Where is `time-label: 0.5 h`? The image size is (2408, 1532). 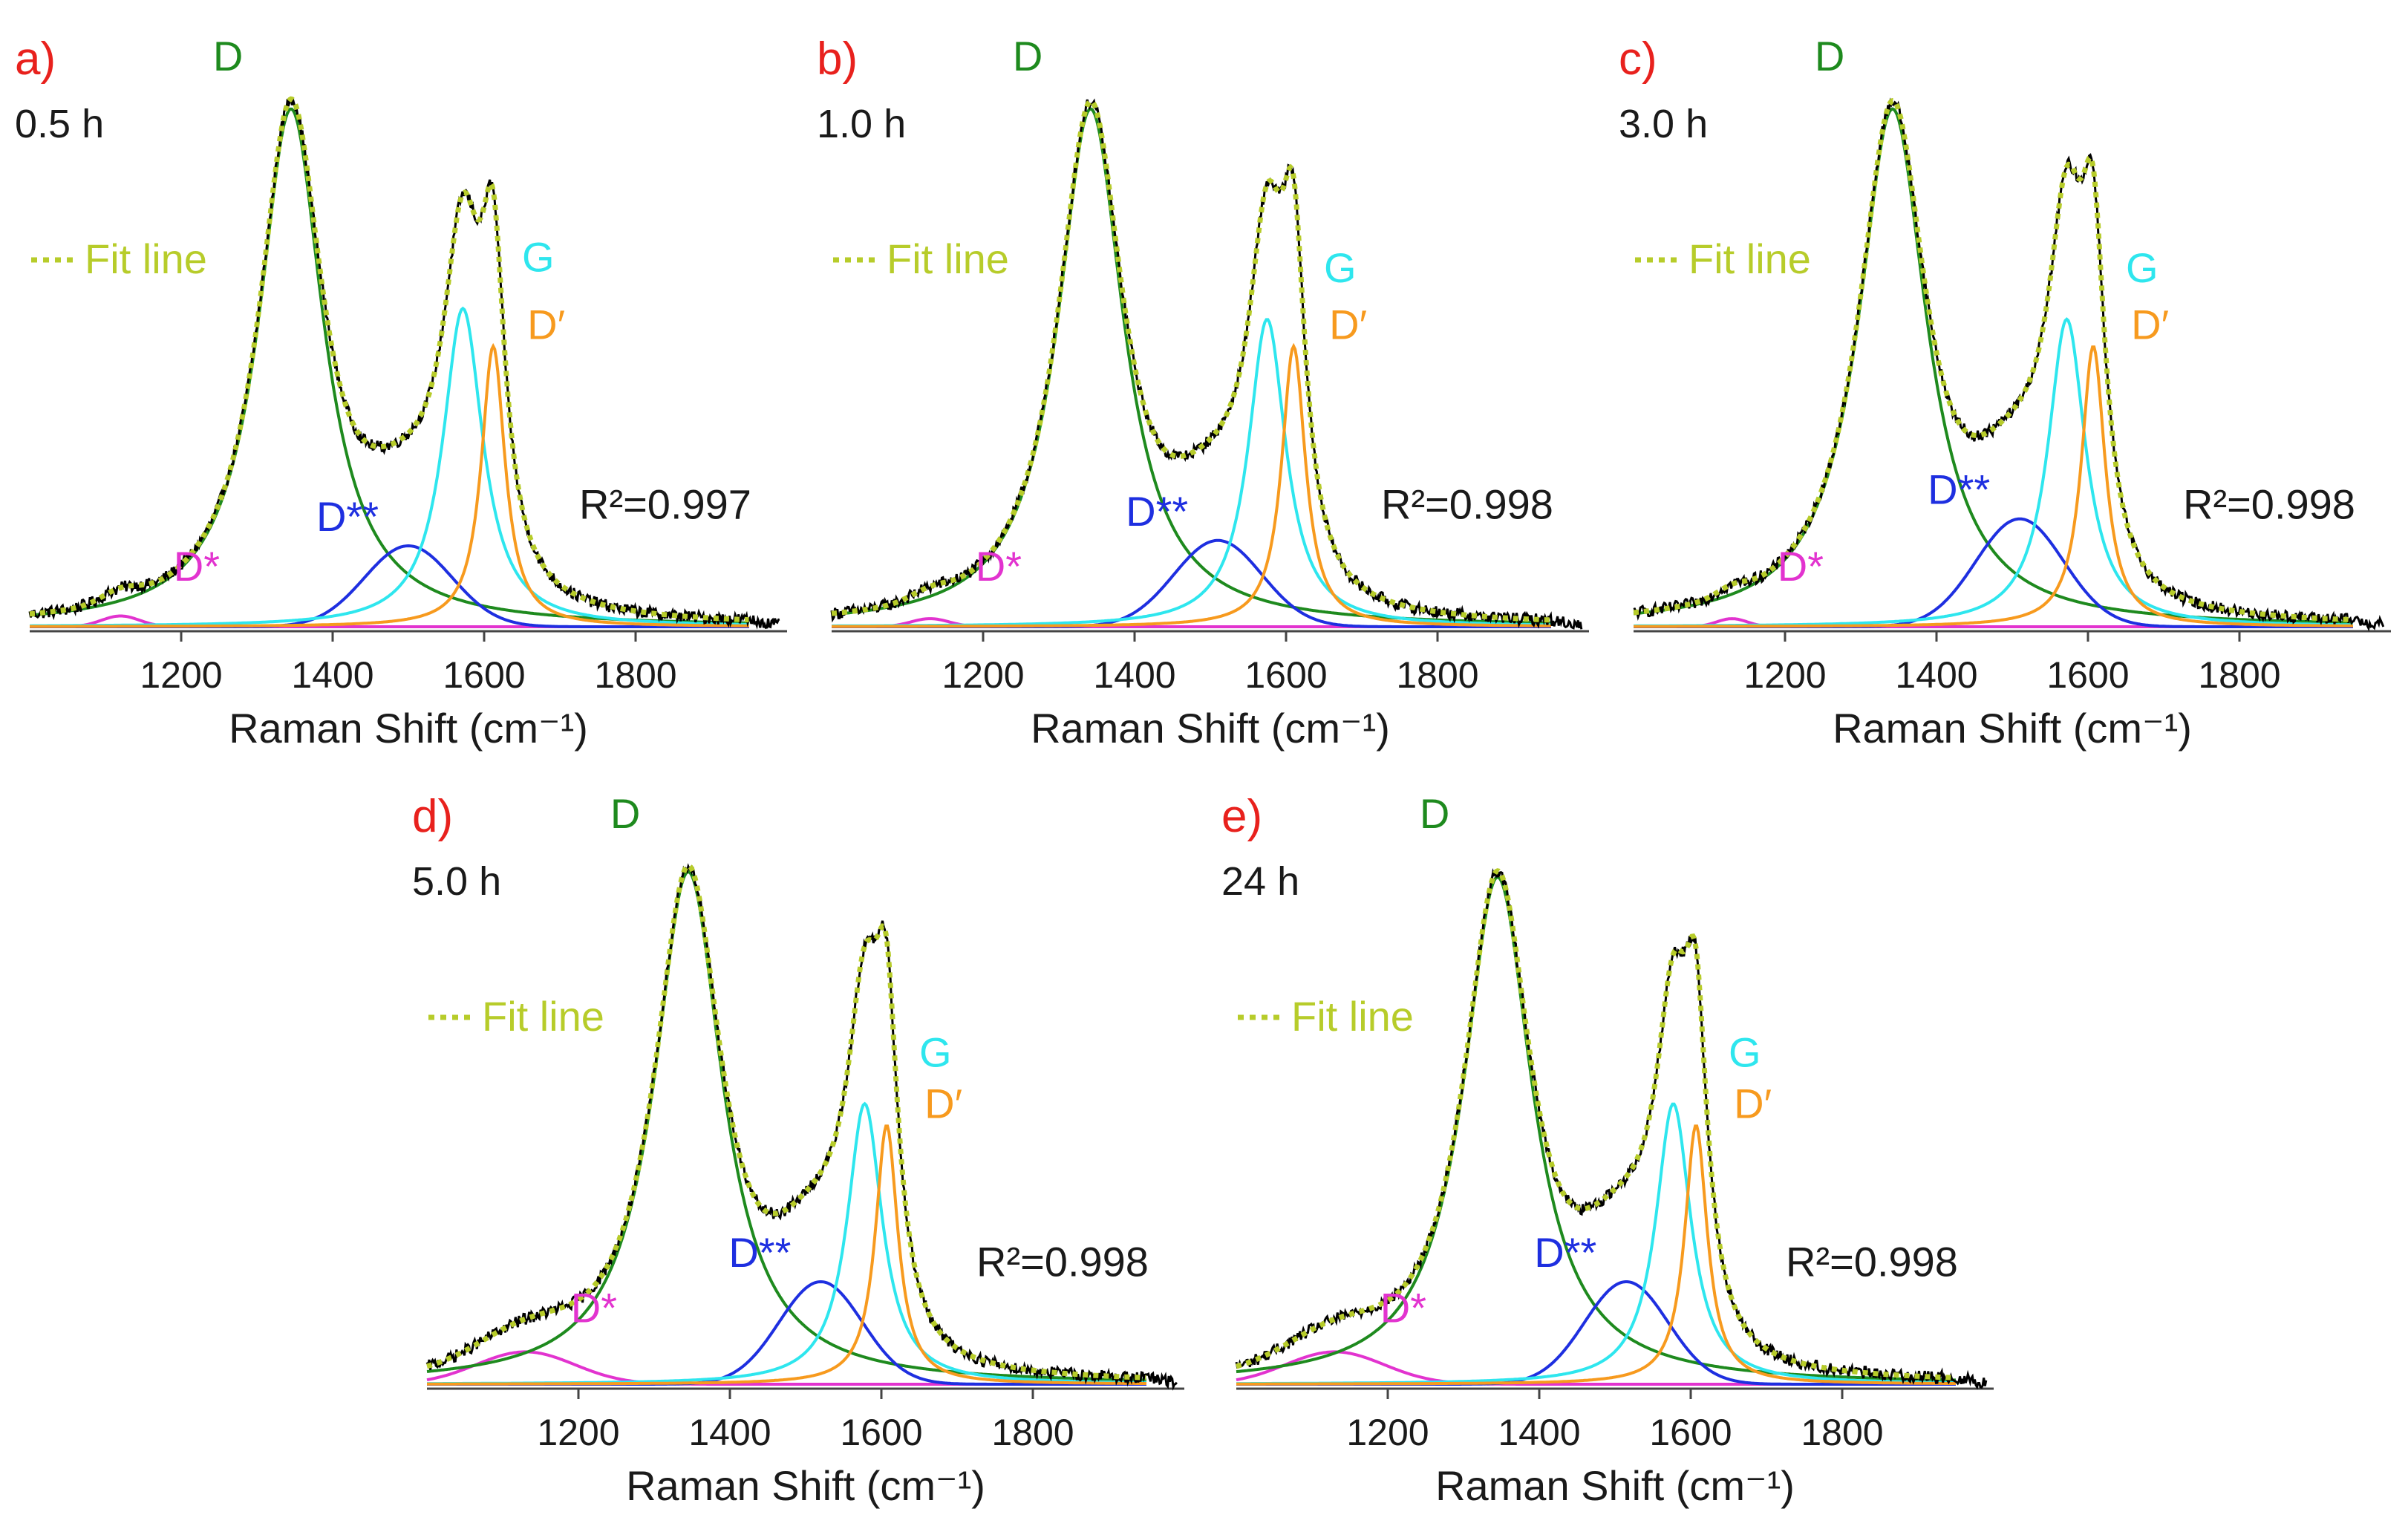
time-label: 0.5 h is located at coordinates (59, 124).